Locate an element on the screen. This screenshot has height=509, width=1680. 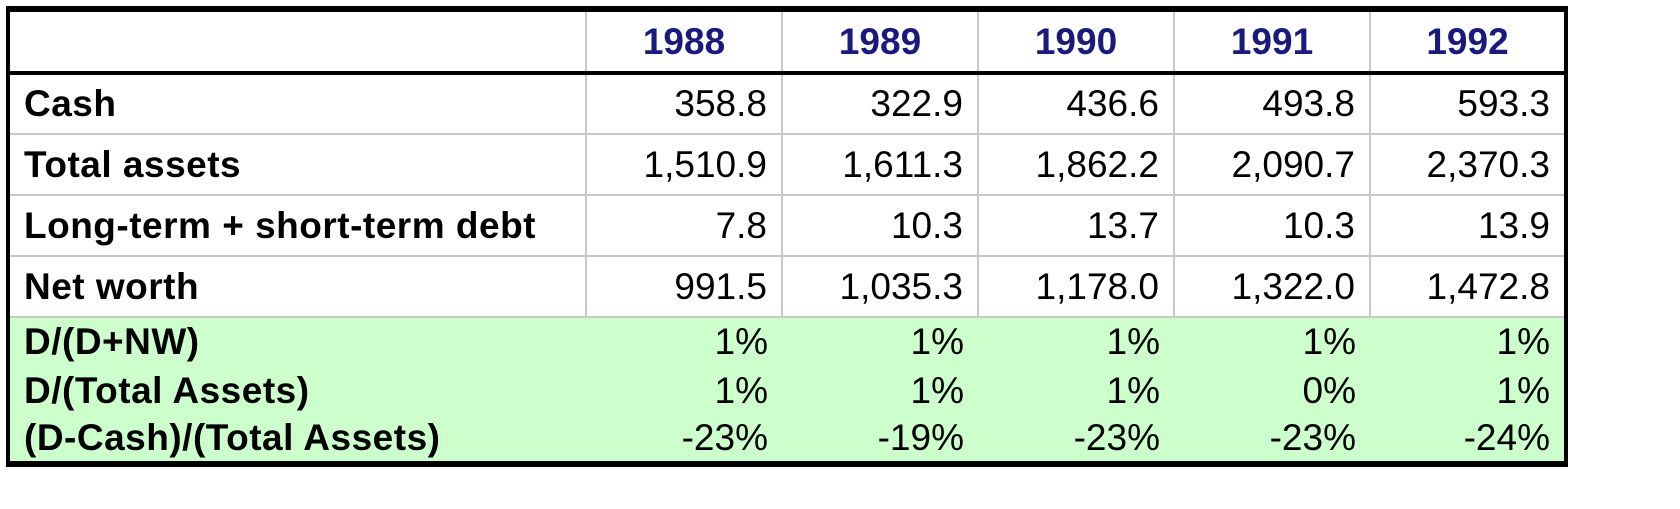
header-row: 1988 1989 1990 1991 1992 is located at coordinates (787, 40).